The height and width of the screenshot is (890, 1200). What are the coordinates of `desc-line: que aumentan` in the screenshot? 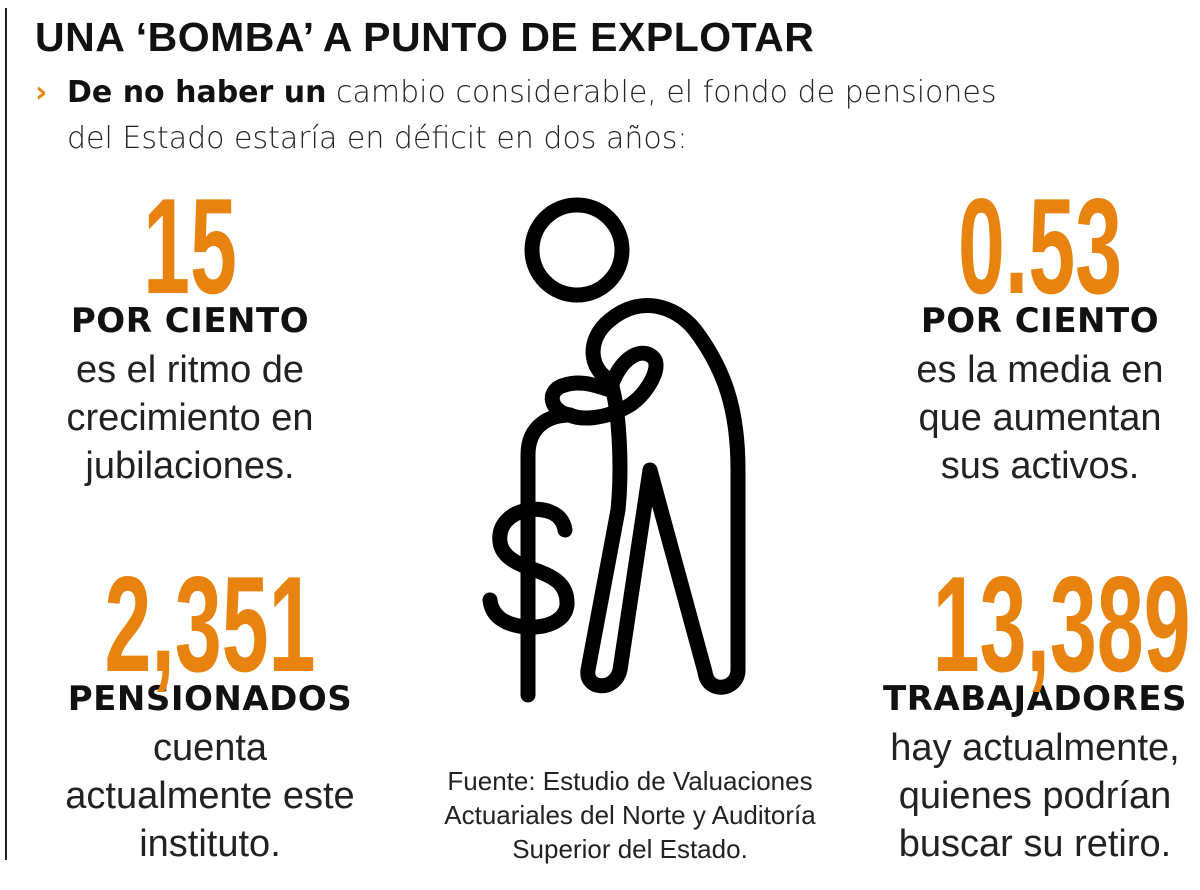 It's located at (1040, 418).